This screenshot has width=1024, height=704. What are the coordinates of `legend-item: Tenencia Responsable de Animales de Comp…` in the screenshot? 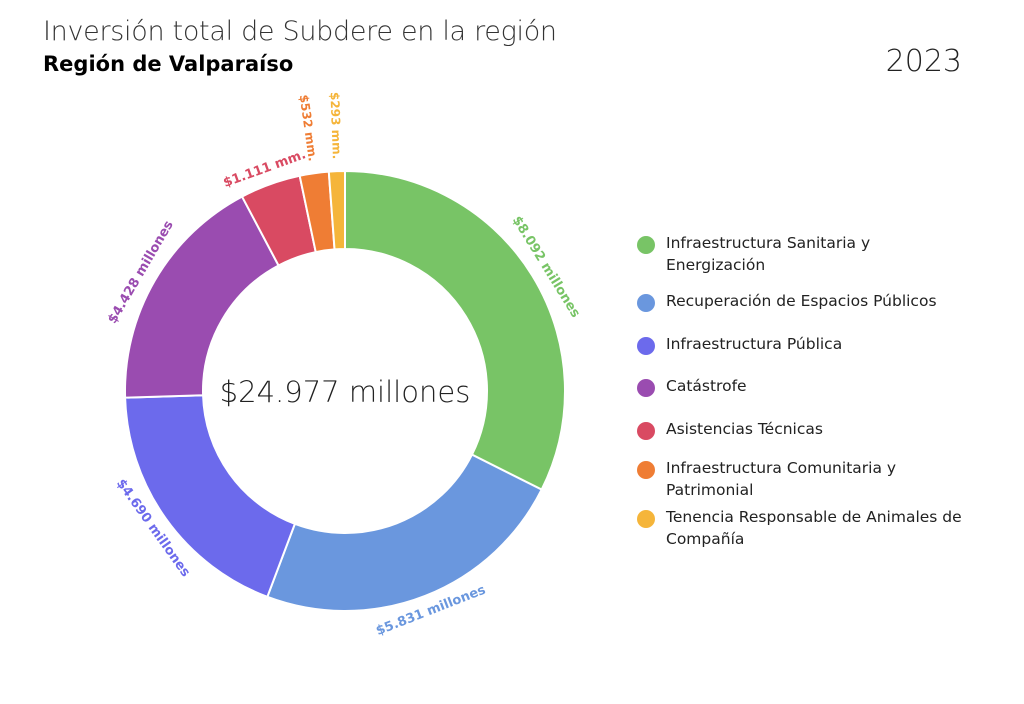 It's located at (822, 528).